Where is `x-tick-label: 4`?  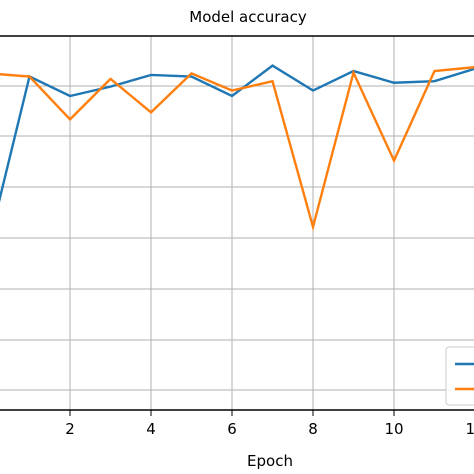 x-tick-label: 4 is located at coordinates (151, 429).